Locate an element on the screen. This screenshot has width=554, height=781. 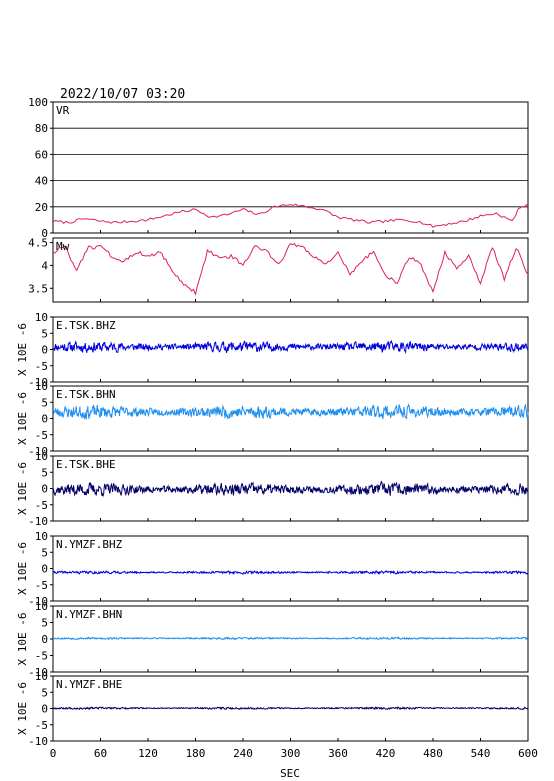
x-tick-label: 540 is located at coordinates (481, 753).